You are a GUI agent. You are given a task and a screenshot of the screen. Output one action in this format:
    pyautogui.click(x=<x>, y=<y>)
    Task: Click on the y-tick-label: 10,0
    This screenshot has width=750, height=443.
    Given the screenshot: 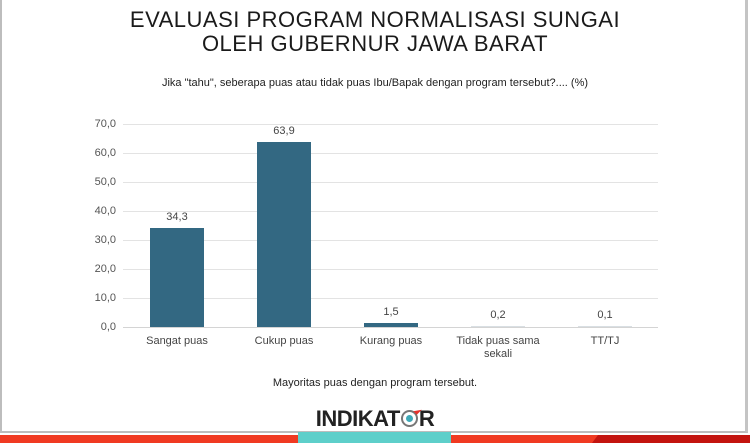 What is the action you would take?
    pyautogui.click(x=105, y=298)
    